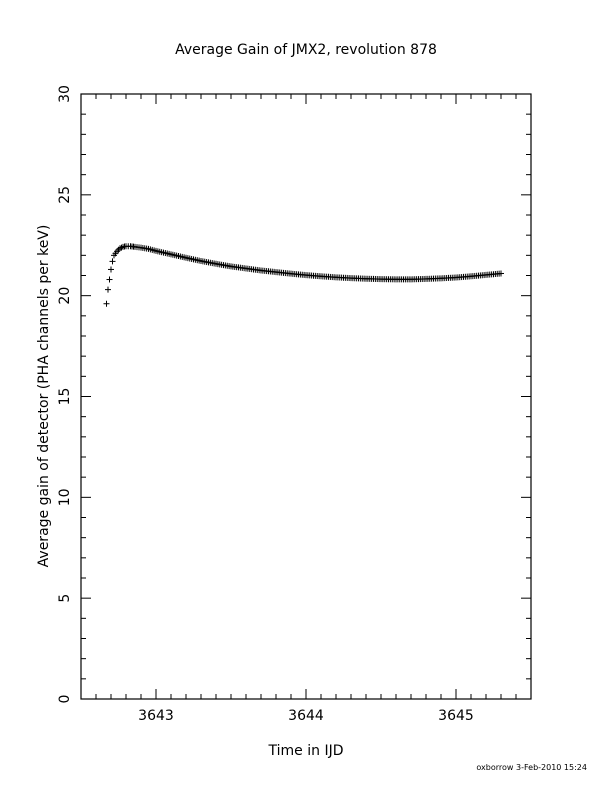 Image resolution: width=612 pixels, height=792 pixels. Describe the element at coordinates (531, 767) in the screenshot. I see `footer-credit: oxborrow 3-Feb-2010 15:24` at that location.